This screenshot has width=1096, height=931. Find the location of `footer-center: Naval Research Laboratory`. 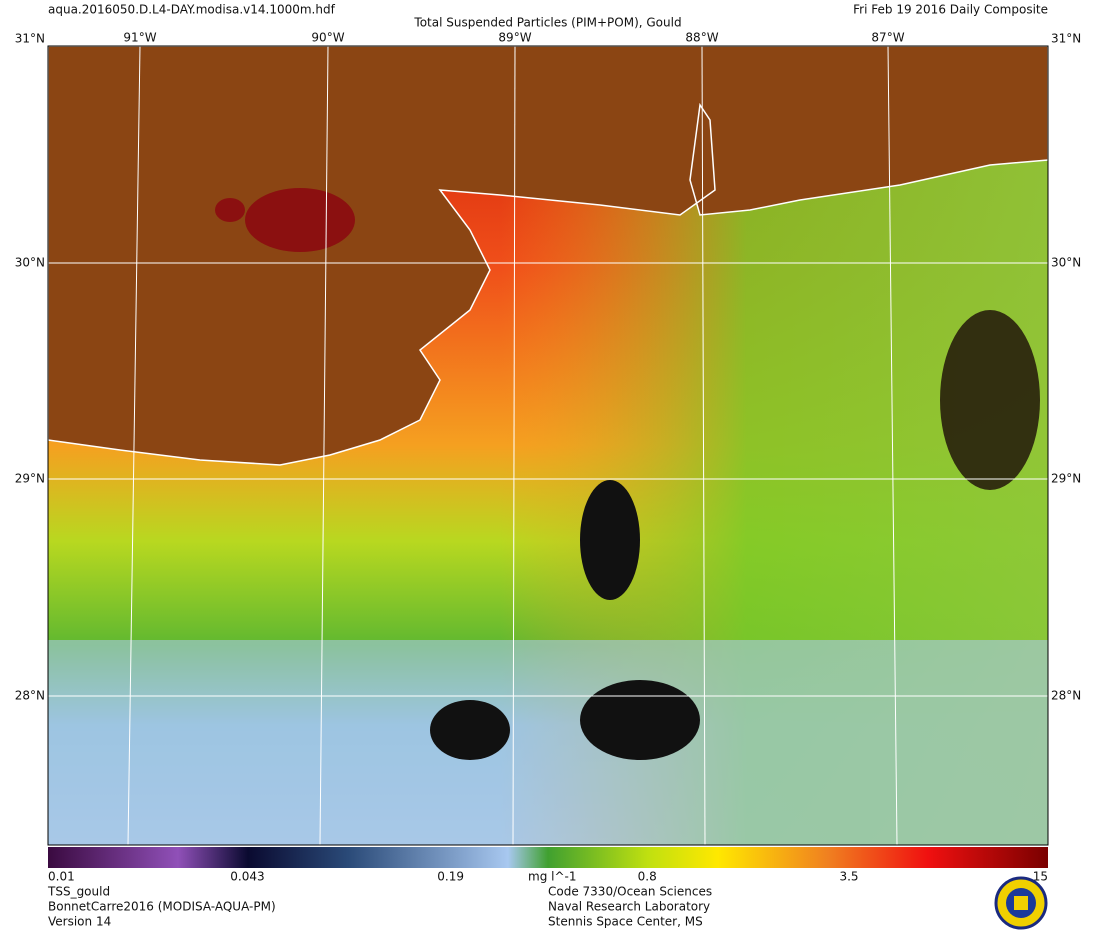

footer-center: Naval Research Laboratory is located at coordinates (629, 907).